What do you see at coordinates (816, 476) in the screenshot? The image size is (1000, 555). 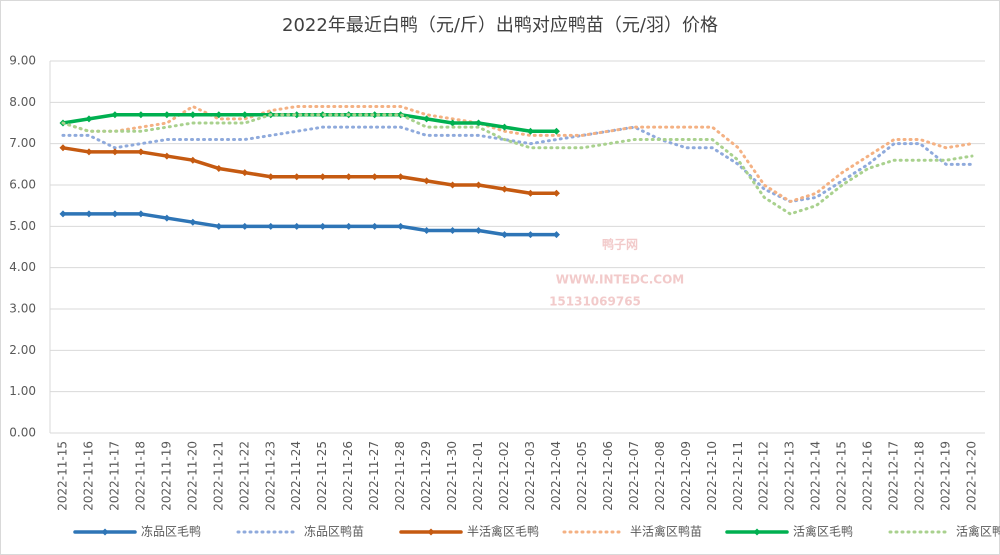 I see `x-tick-label: 2022-12-14` at bounding box center [816, 476].